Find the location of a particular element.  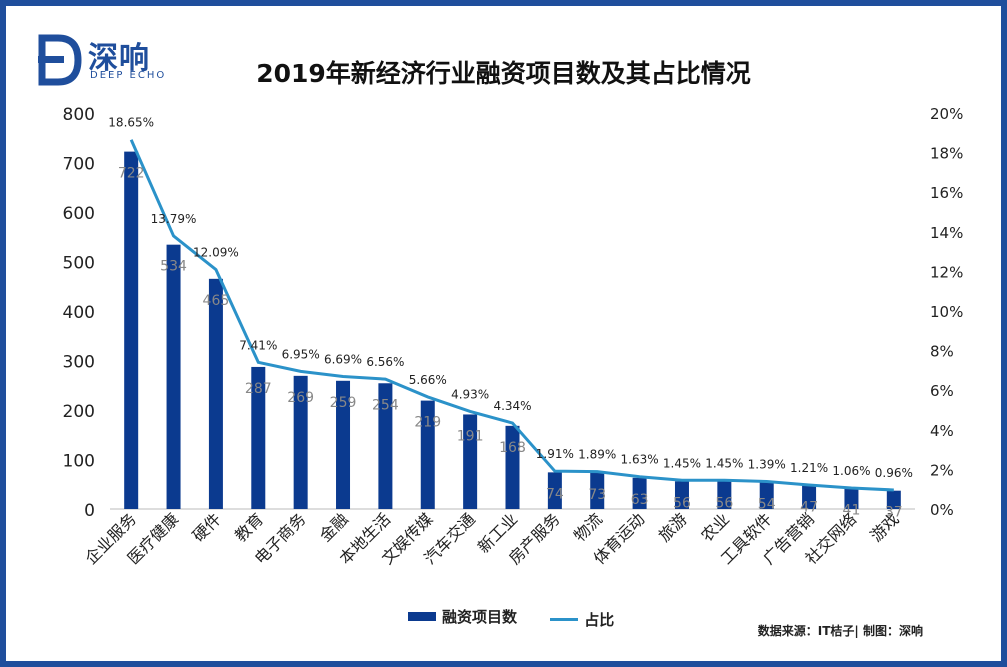

y2-tick-label: 16% is located at coordinates (946, 193).